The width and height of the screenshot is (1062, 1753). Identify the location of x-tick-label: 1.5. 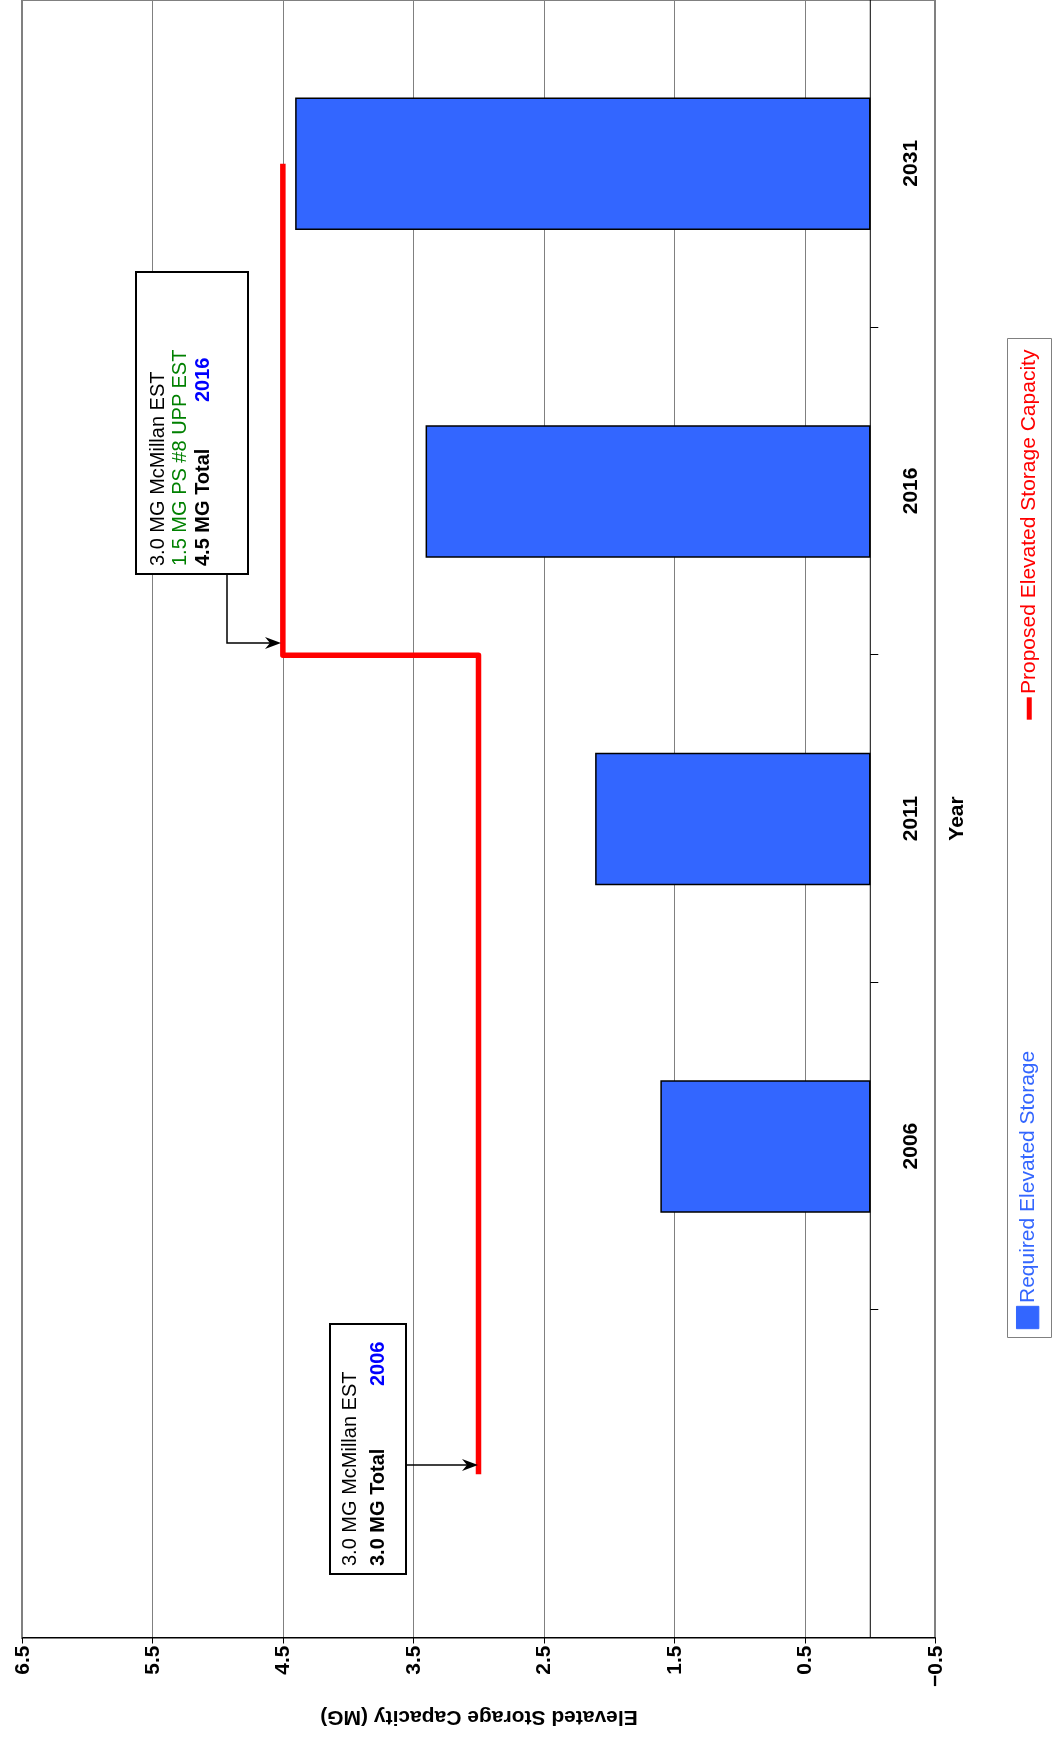
(673, 1660).